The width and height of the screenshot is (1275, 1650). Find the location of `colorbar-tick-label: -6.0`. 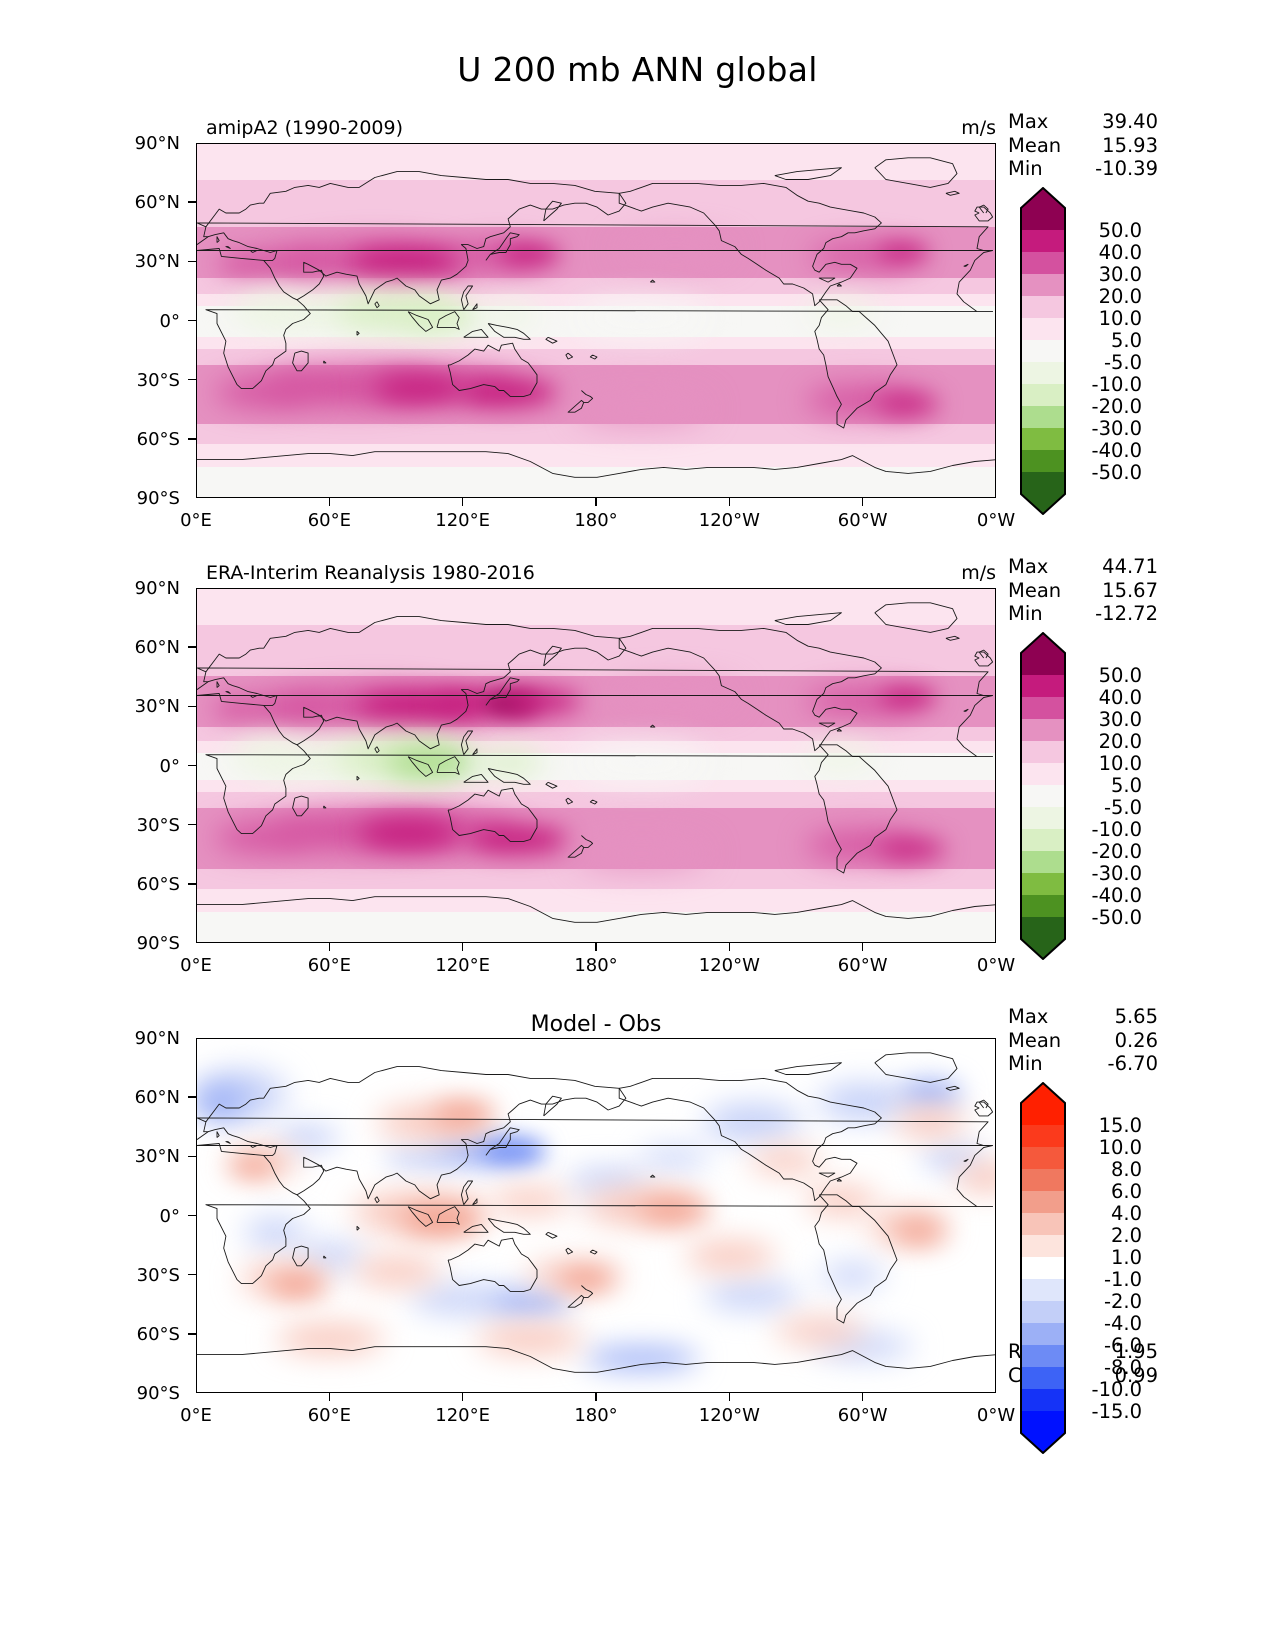

colorbar-tick-label: -6.0 is located at coordinates (1122, 1345).